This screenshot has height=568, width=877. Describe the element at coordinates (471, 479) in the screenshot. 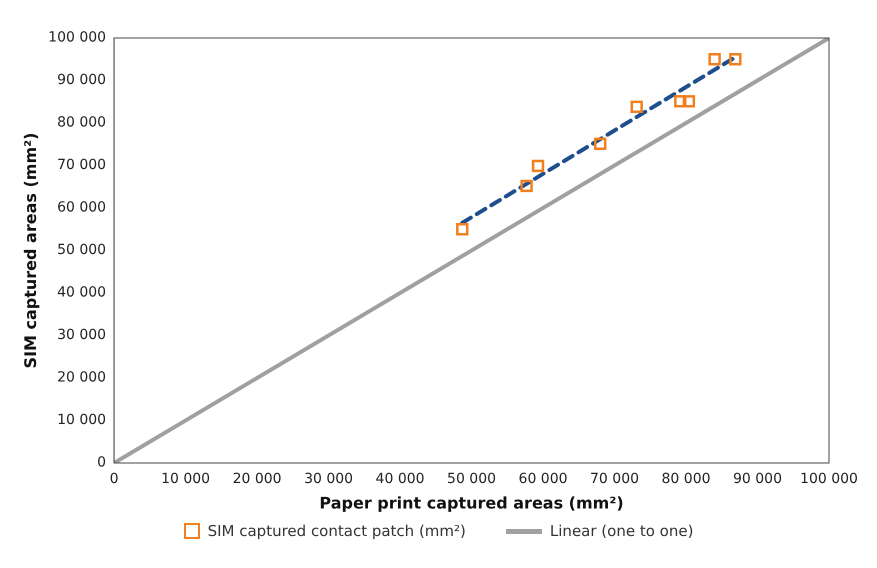

I see `x-tick-label: 50 000` at that location.